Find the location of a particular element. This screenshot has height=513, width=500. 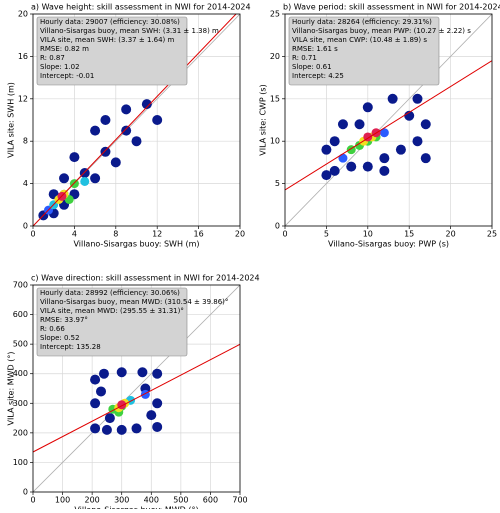

y-tick-label: 15 is located at coordinates (275, 98).